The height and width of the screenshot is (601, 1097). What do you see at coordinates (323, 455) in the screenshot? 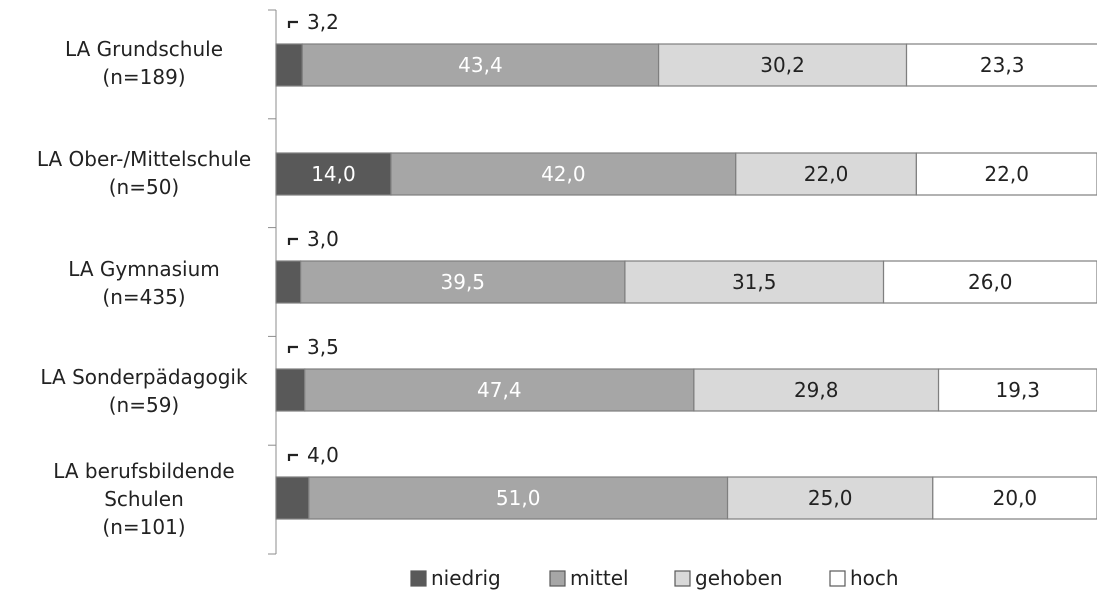
I see `data-label-niedrig: 4,0` at bounding box center [323, 455].